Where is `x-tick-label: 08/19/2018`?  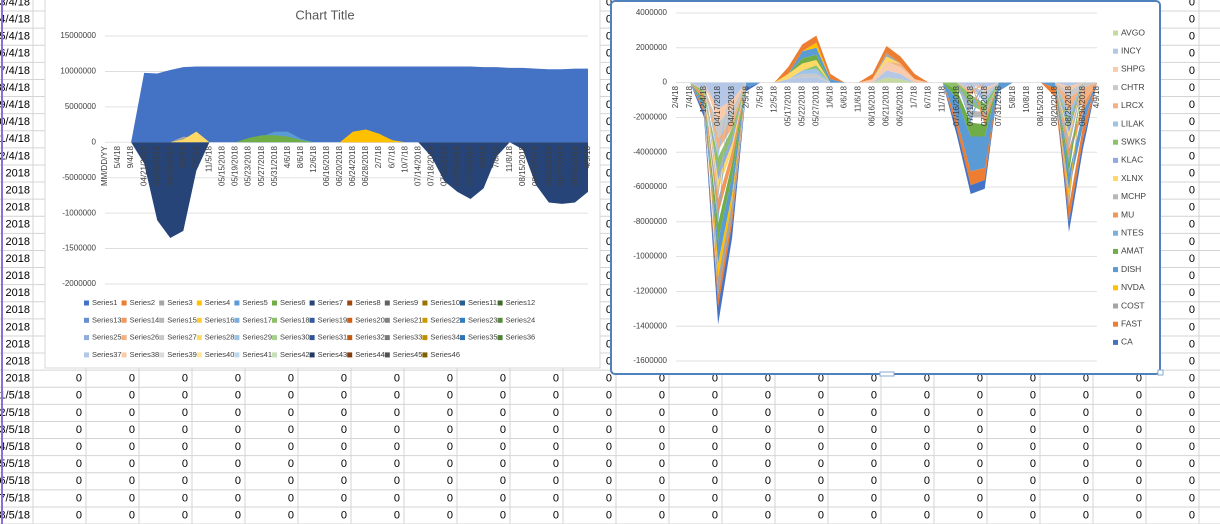 x-tick-label: 08/19/2018 is located at coordinates (535, 165).